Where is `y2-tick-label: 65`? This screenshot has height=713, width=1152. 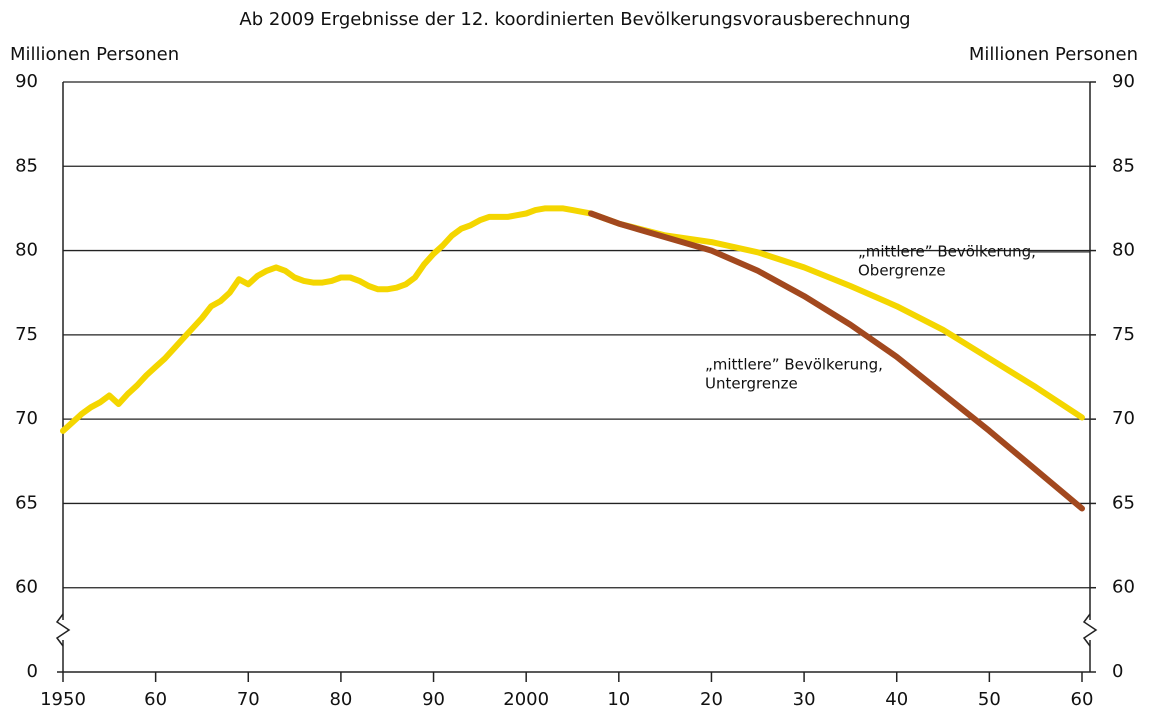 y2-tick-label: 65 is located at coordinates (1123, 502).